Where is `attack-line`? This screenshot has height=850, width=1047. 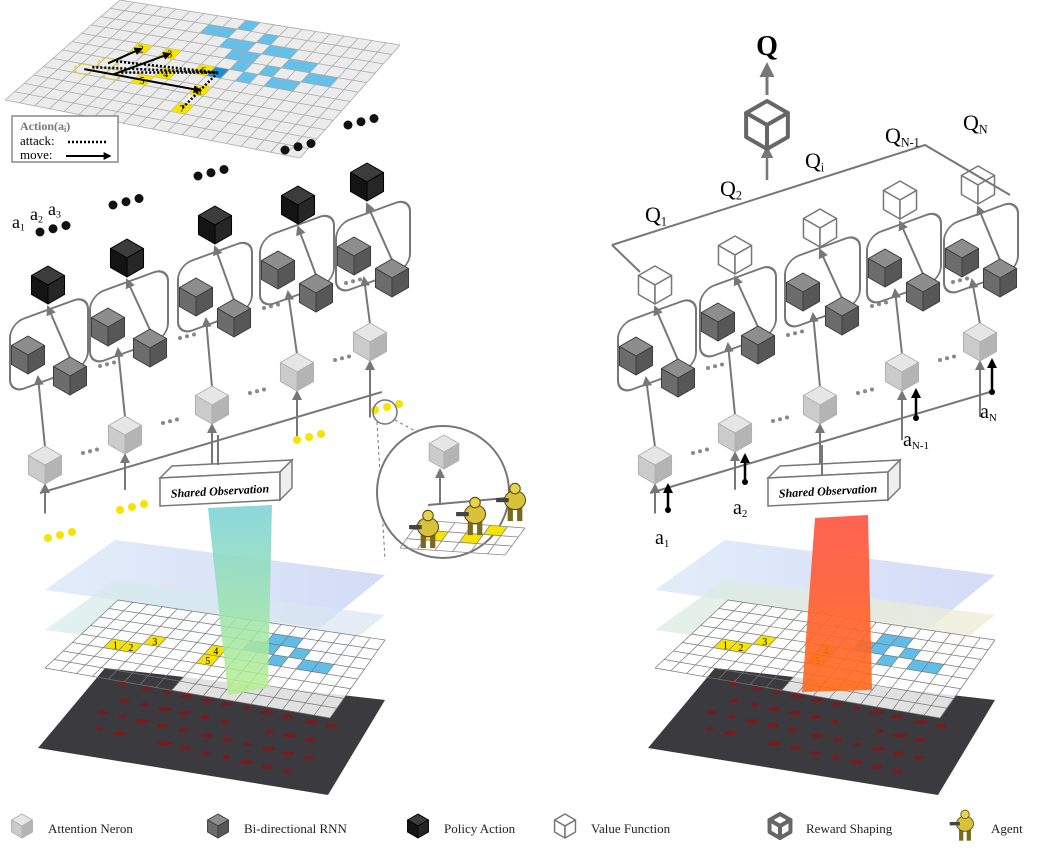 attack-line is located at coordinates (200, 90).